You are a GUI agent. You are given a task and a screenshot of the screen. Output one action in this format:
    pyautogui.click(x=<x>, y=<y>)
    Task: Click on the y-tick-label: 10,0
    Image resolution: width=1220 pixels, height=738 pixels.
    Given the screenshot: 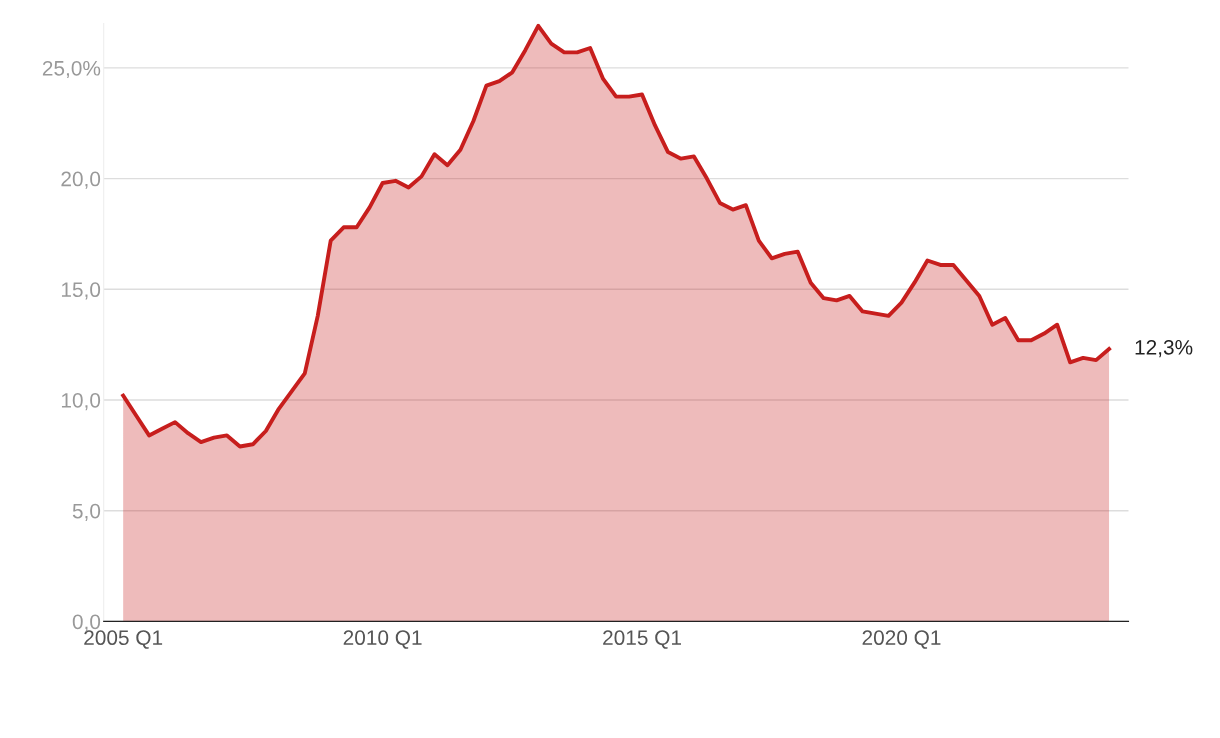 What is the action you would take?
    pyautogui.click(x=81, y=402)
    